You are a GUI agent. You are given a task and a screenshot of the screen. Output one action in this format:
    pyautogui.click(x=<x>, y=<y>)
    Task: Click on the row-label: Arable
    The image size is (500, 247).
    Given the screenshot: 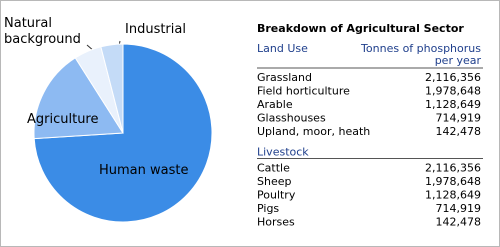 What is the action you would take?
    pyautogui.click(x=275, y=104)
    